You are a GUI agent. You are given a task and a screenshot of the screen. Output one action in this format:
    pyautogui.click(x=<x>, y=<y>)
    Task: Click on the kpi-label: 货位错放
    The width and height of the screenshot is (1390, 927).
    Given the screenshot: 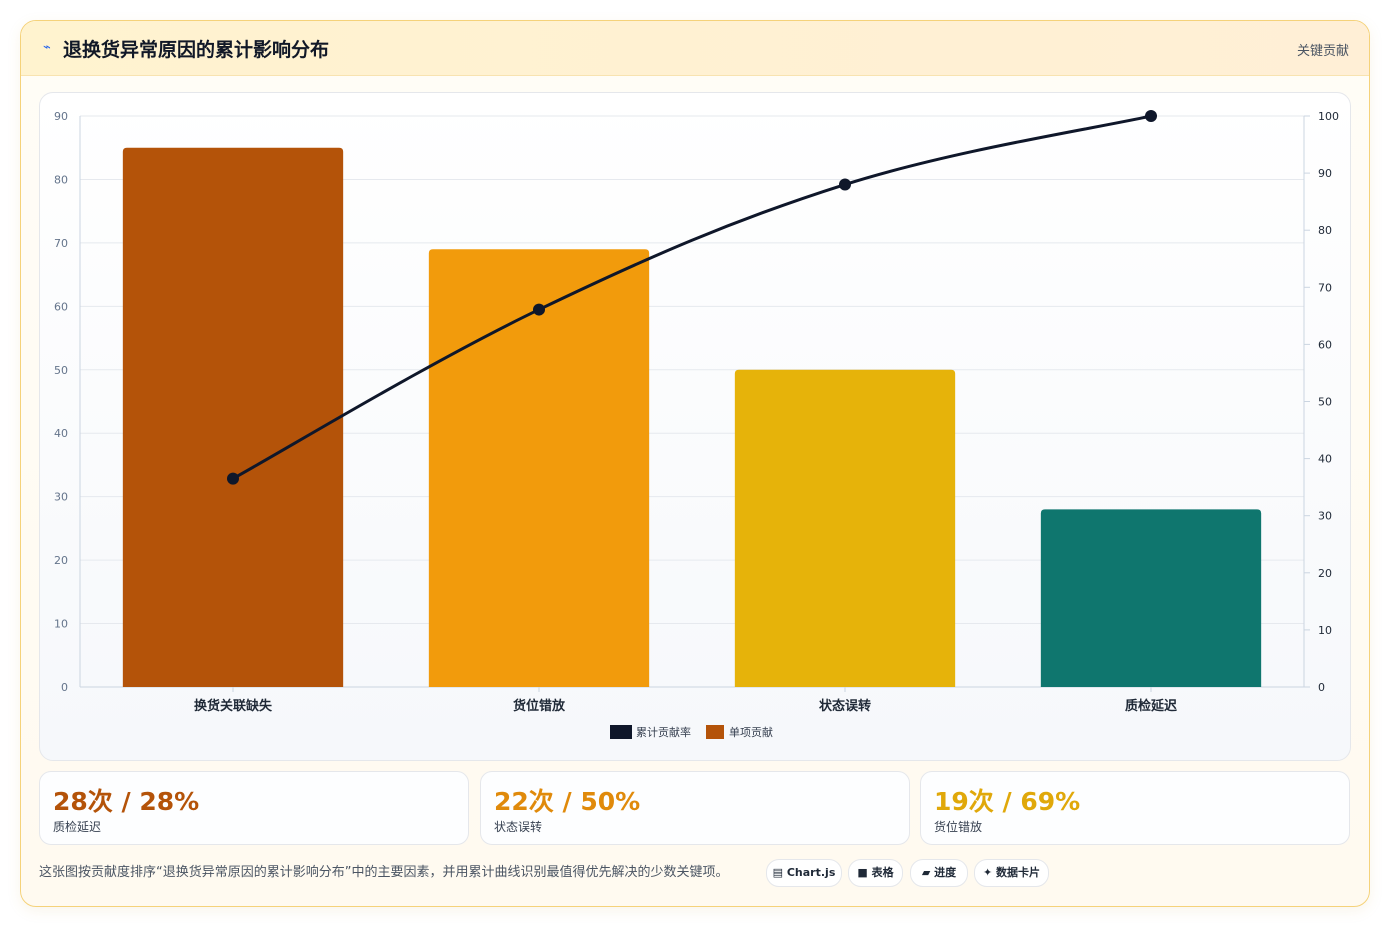 What is the action you would take?
    pyautogui.click(x=958, y=827)
    